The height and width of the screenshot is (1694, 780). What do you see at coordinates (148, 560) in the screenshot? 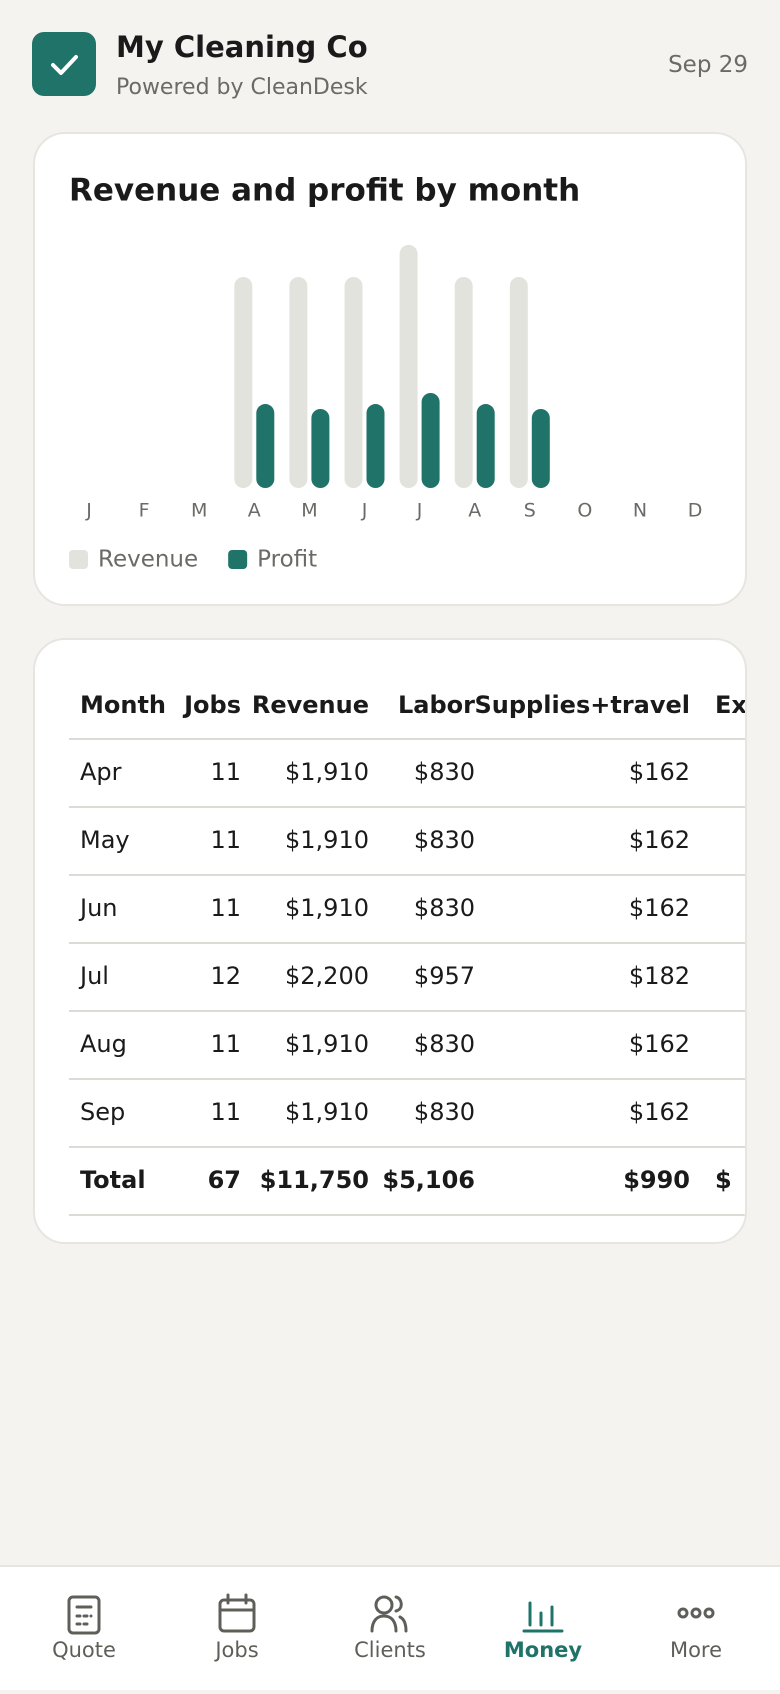
I see `legend-label: Revenue` at bounding box center [148, 560].